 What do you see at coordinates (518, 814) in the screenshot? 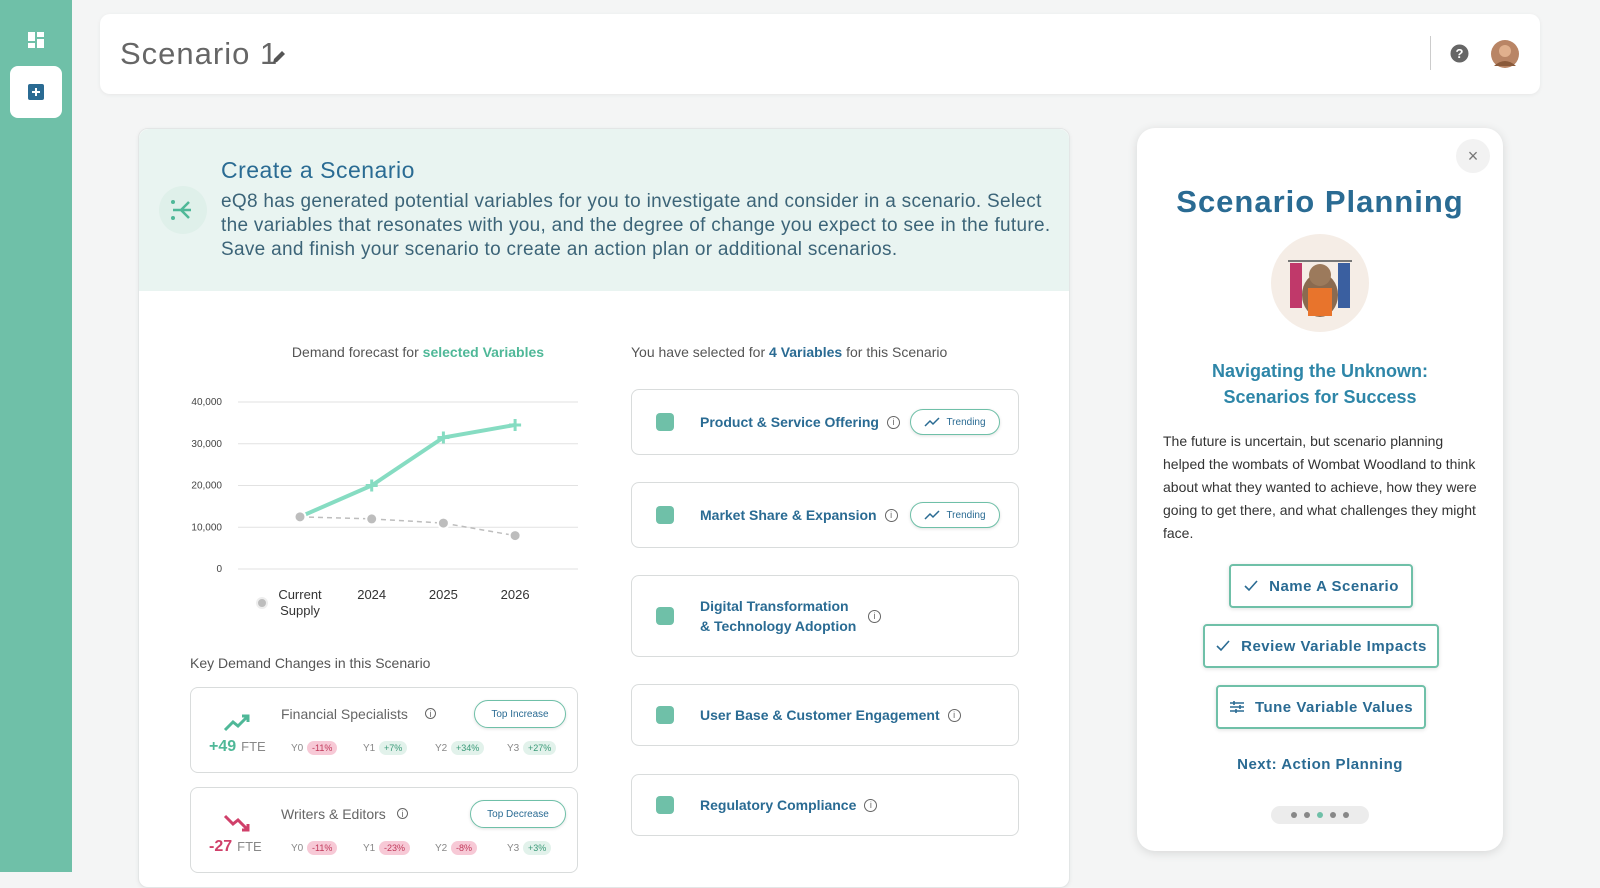
I see `rank-badge: Top Decrease` at bounding box center [518, 814].